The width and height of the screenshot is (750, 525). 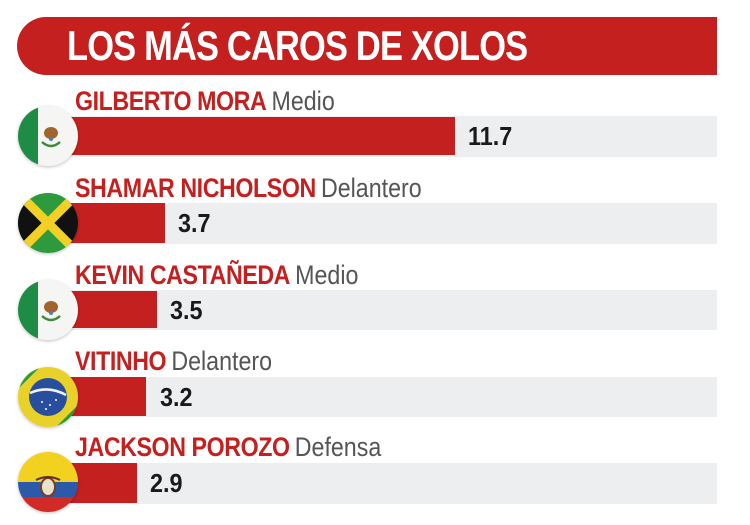 What do you see at coordinates (490, 136) in the screenshot?
I see `value-label: 11.7` at bounding box center [490, 136].